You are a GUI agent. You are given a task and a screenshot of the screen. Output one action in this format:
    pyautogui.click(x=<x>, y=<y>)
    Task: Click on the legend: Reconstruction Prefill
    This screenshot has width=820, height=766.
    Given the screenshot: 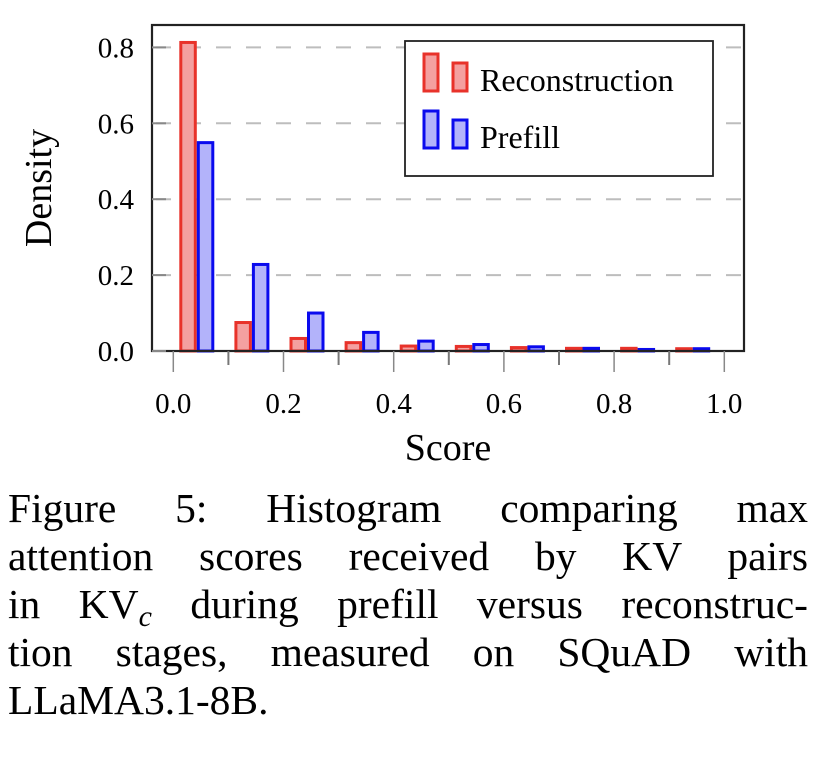 What is the action you would take?
    pyautogui.click(x=559, y=108)
    